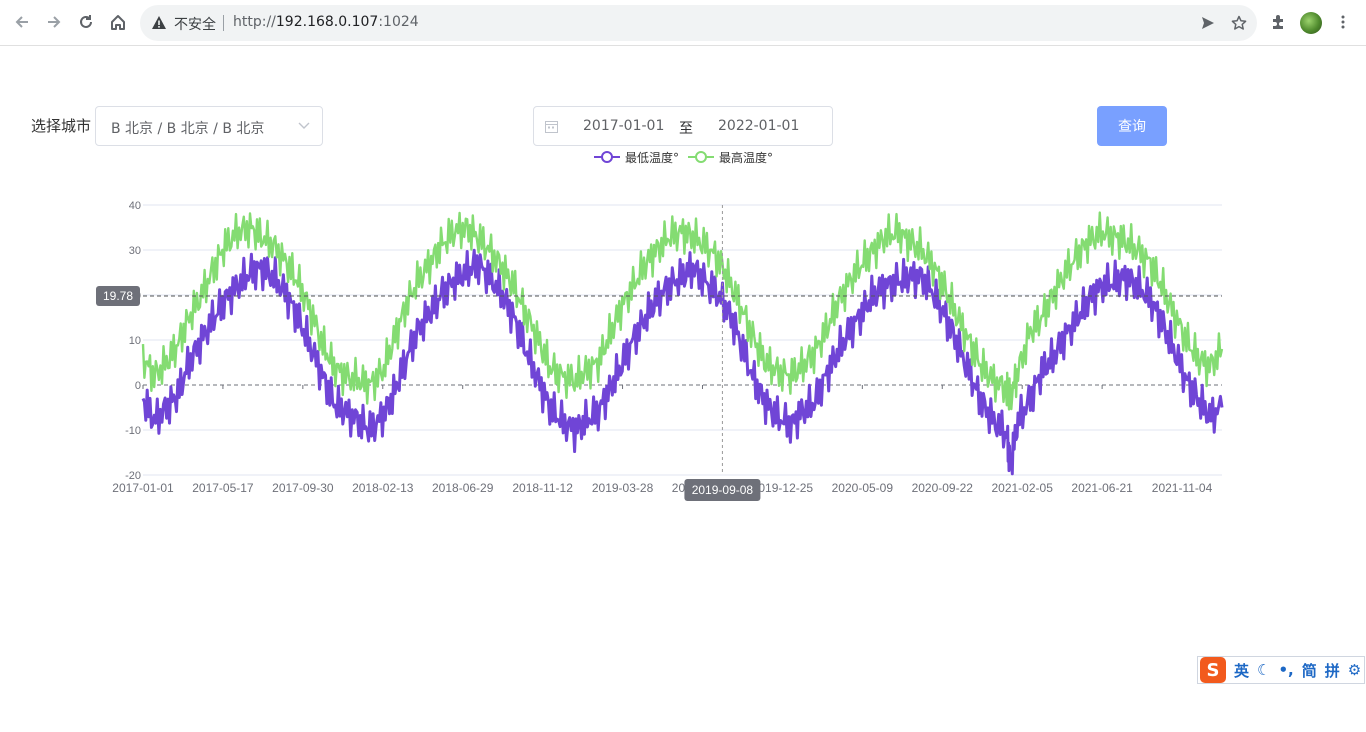  I want to click on x-tick-label: 2021-02-05, so click(1022, 488).